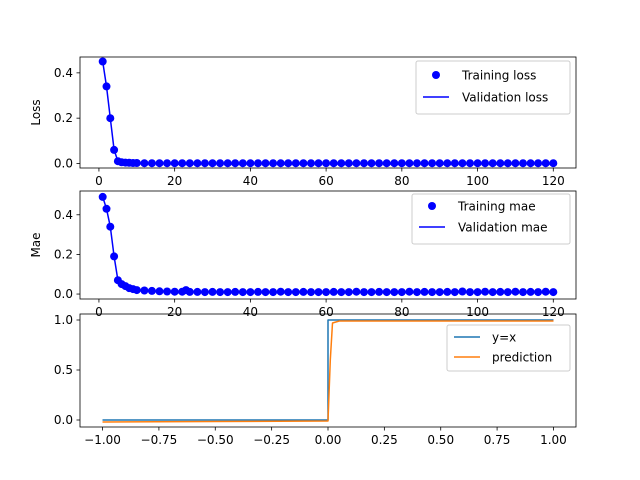 The width and height of the screenshot is (640, 480). Describe the element at coordinates (36, 244) in the screenshot. I see `y-axis-label: Mae` at that location.